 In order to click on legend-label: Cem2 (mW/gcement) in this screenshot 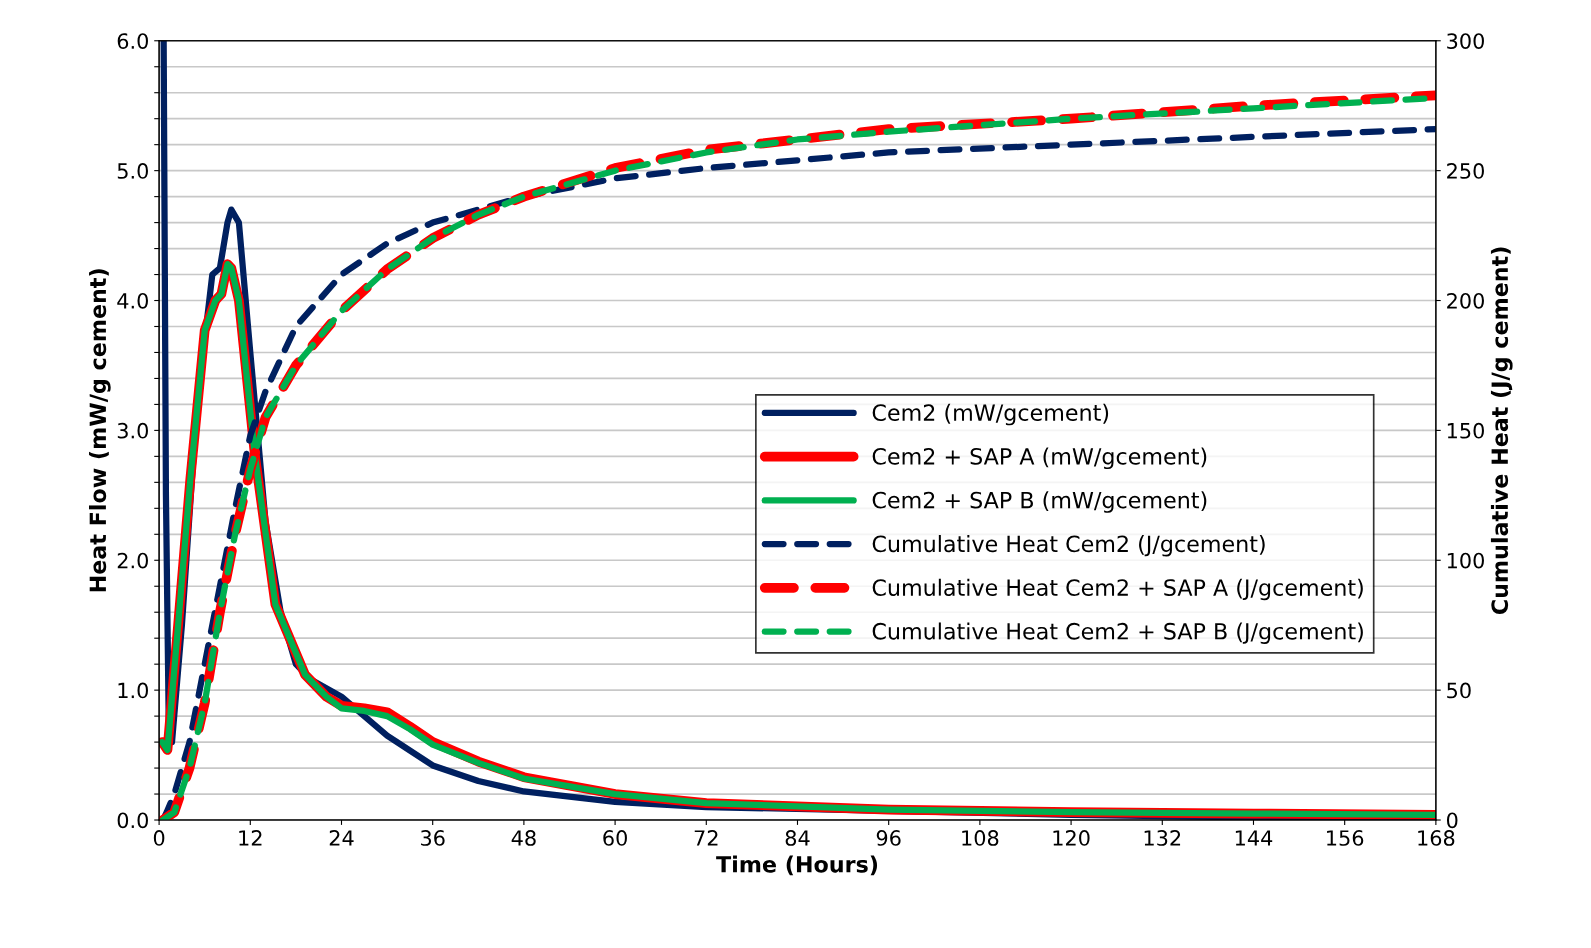, I will do `click(990, 414)`.